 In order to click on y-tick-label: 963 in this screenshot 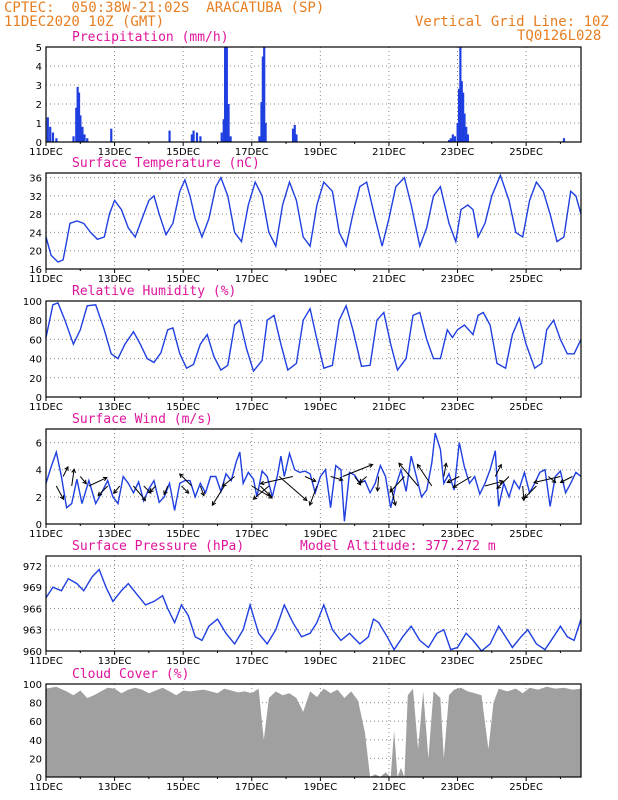, I will do `click(32, 631)`.